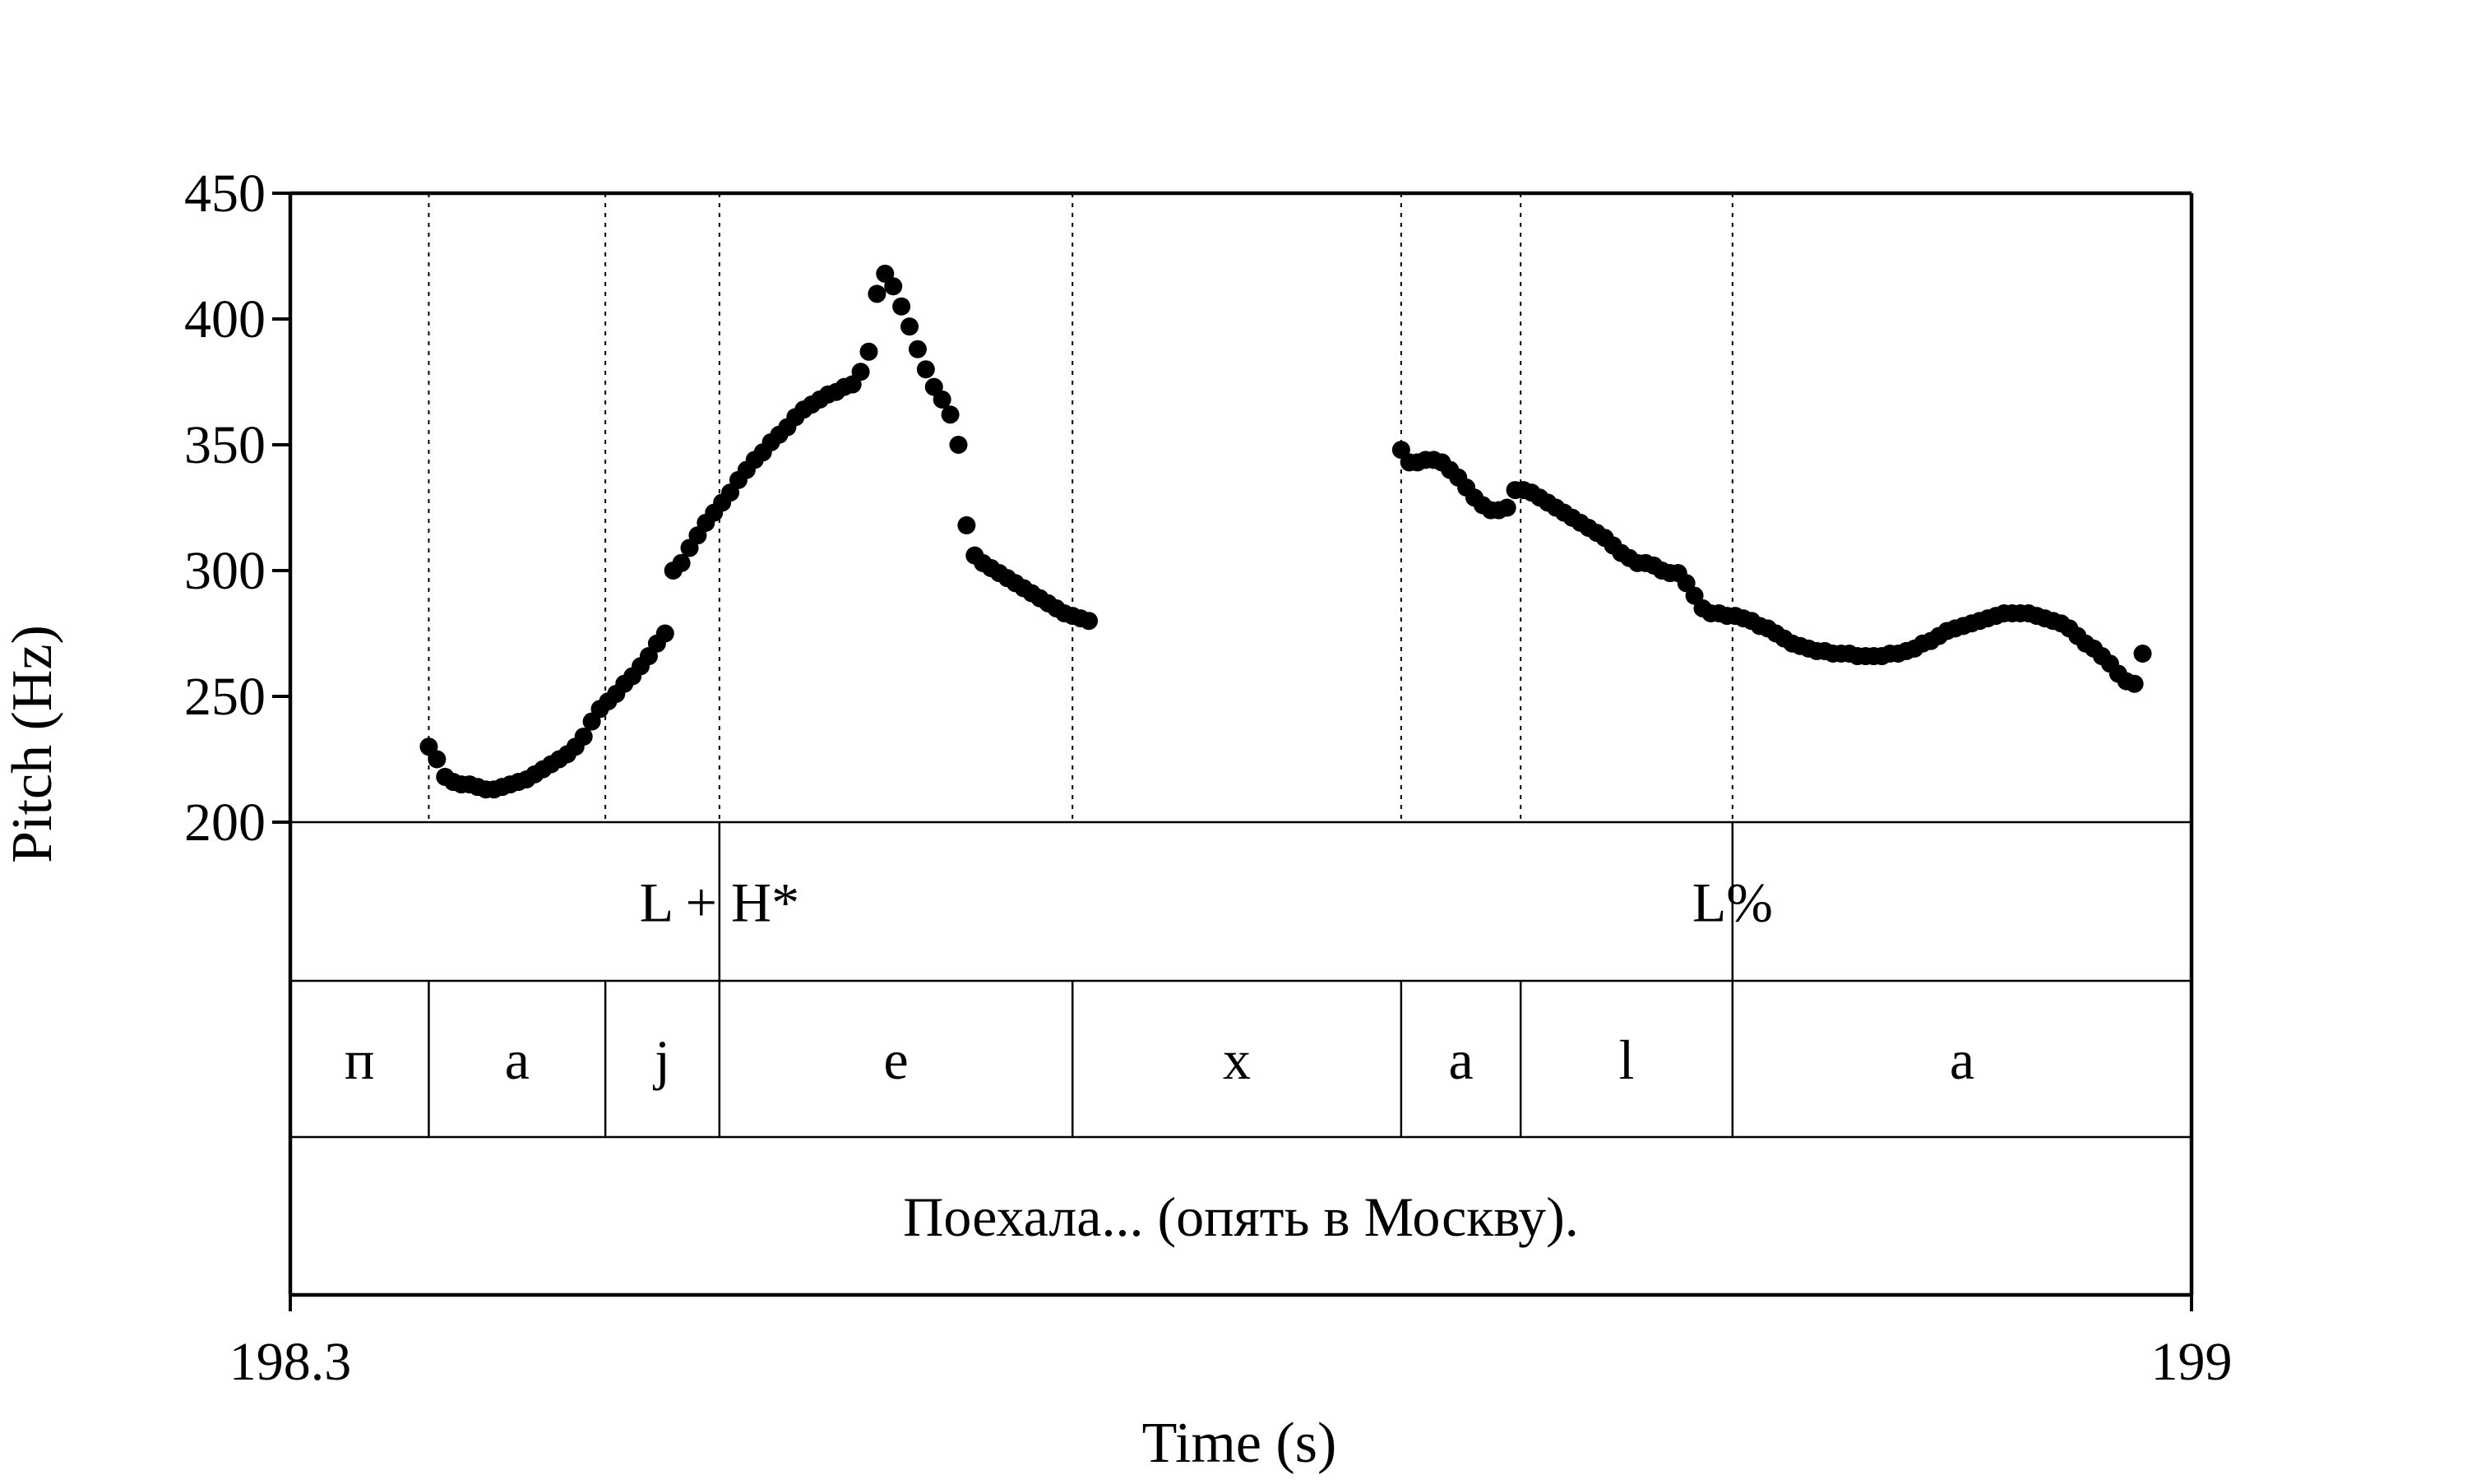 This screenshot has width=2467, height=1484. What do you see at coordinates (1627, 1060) in the screenshot?
I see `segment-label: l` at bounding box center [1627, 1060].